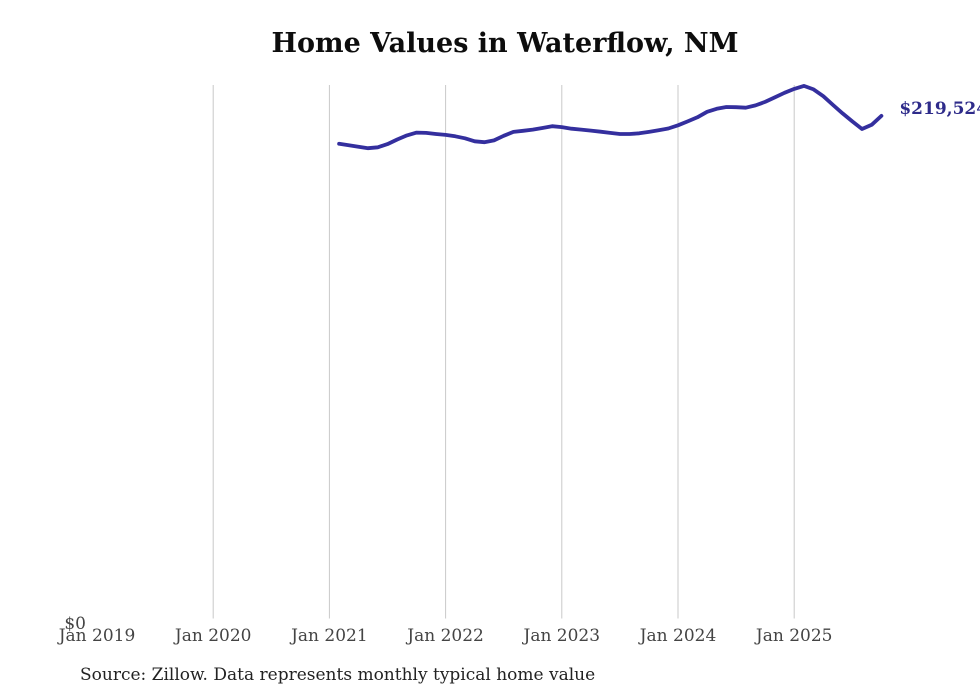 The image size is (980, 699). Describe the element at coordinates (561, 636) in the screenshot. I see `x-axis-label-jan-2023: Jan 2023` at that location.